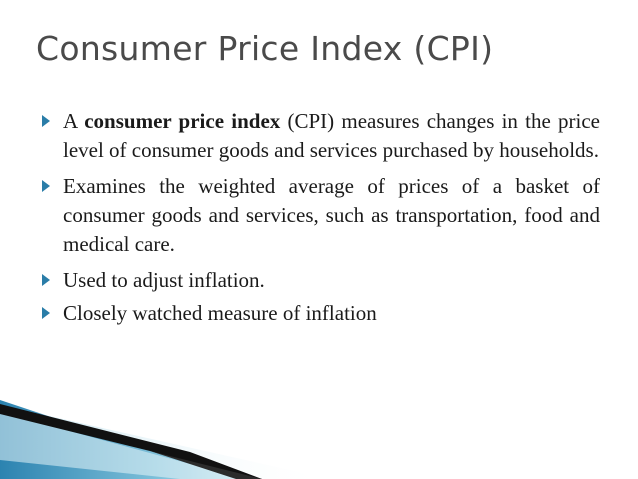  I want to click on slide-title: Consumer Price Index (CPI), so click(265, 48).